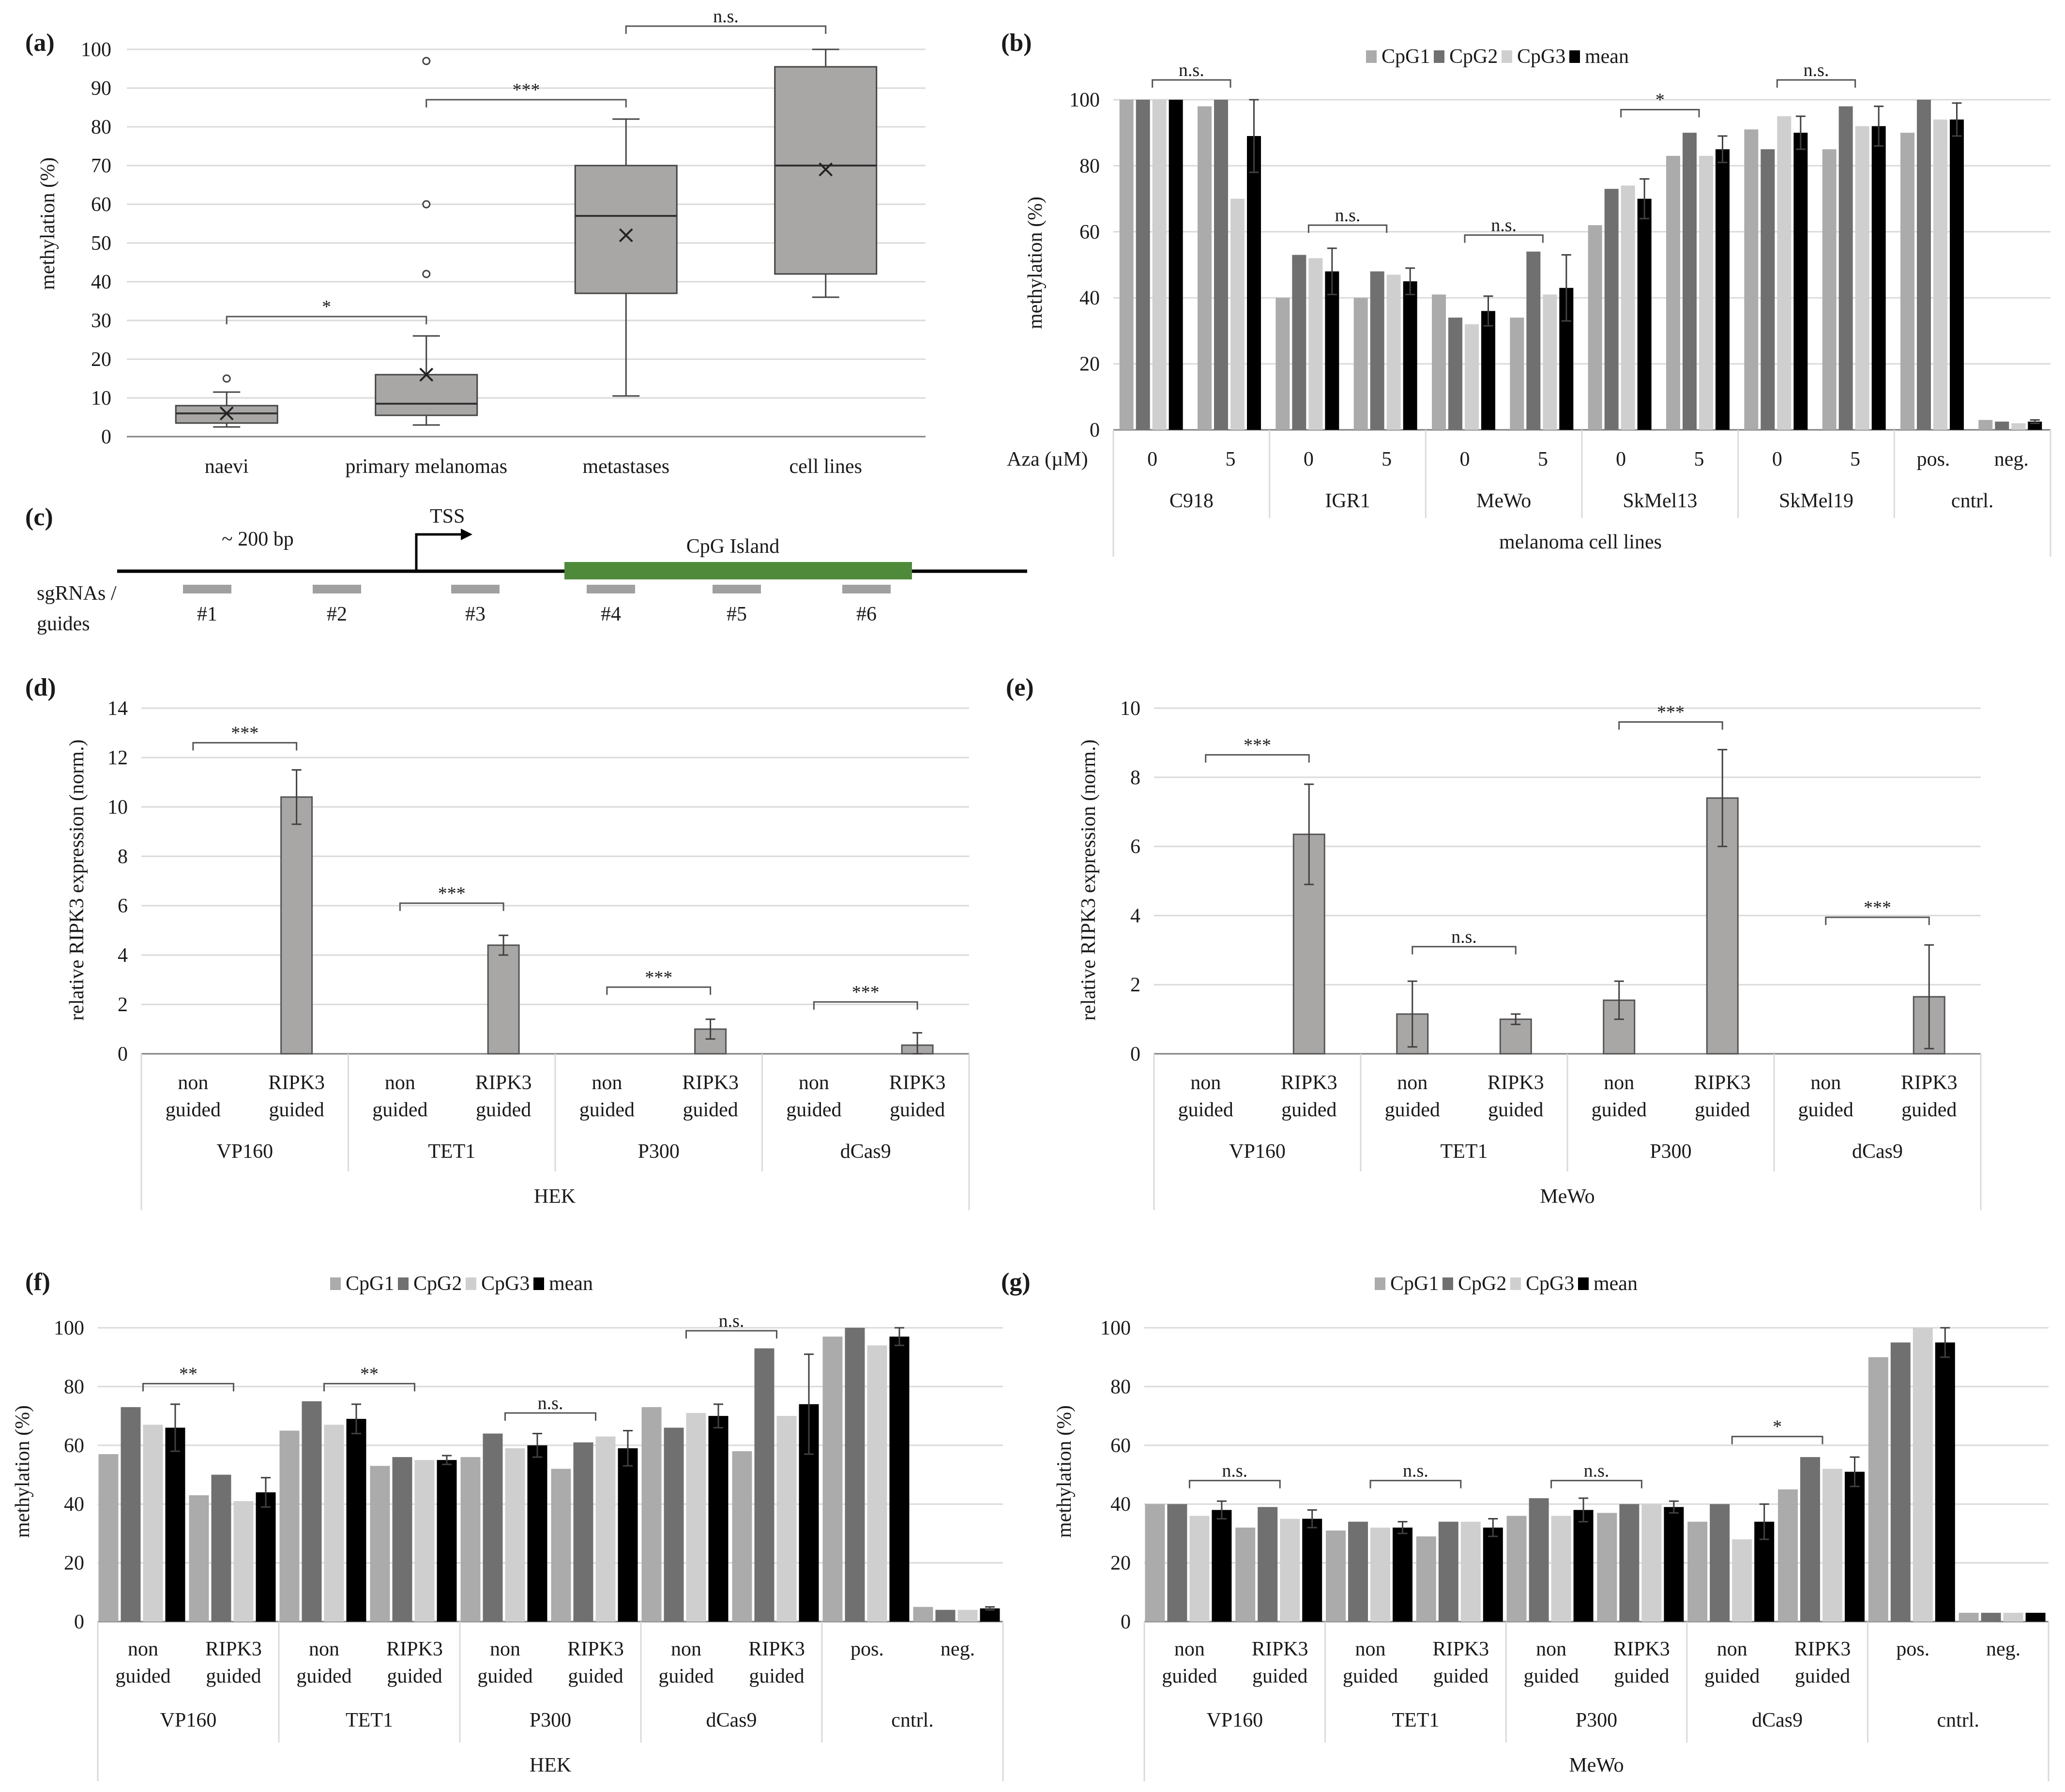 The width and height of the screenshot is (2065, 1792). I want to click on x-category-label: naevi, so click(227, 467).